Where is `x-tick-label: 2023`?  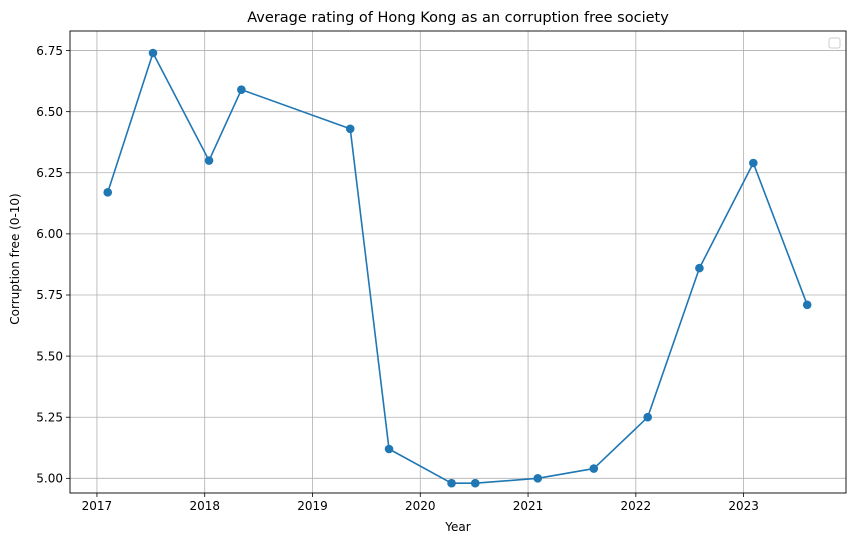
x-tick-label: 2023 is located at coordinates (743, 506).